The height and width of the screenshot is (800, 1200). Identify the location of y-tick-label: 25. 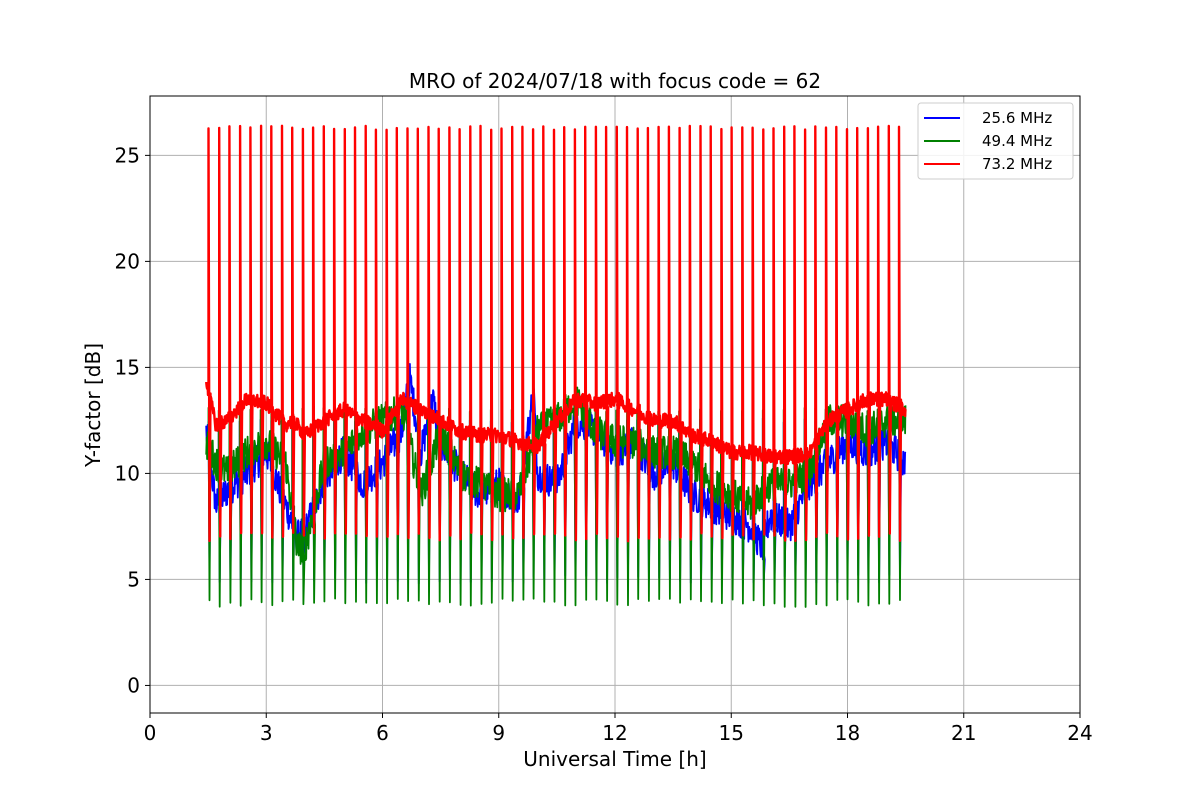
(127, 155).